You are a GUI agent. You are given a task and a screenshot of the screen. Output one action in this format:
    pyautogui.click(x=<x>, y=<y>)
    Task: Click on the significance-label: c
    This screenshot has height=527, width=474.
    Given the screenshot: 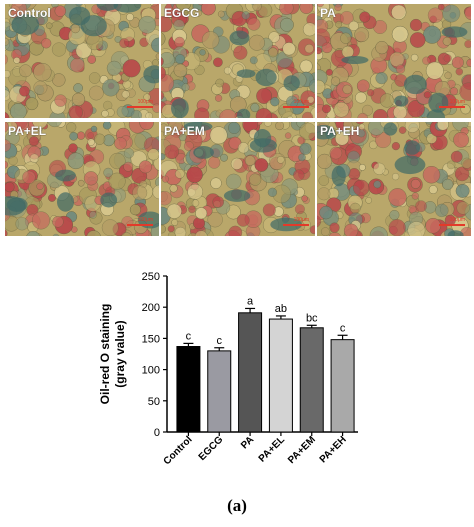 What is the action you would take?
    pyautogui.click(x=189, y=336)
    